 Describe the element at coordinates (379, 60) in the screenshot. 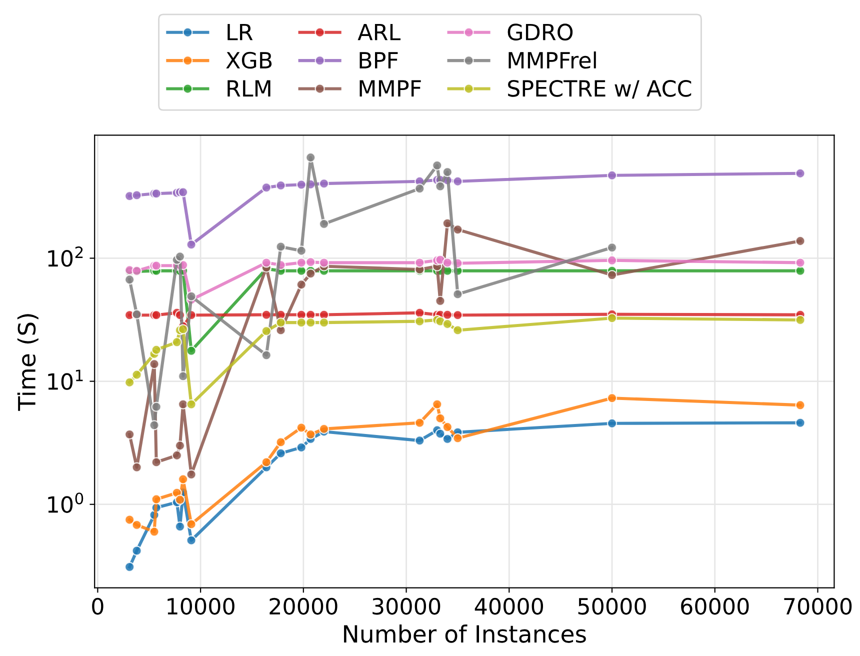

I see `legend-label: BPF` at that location.